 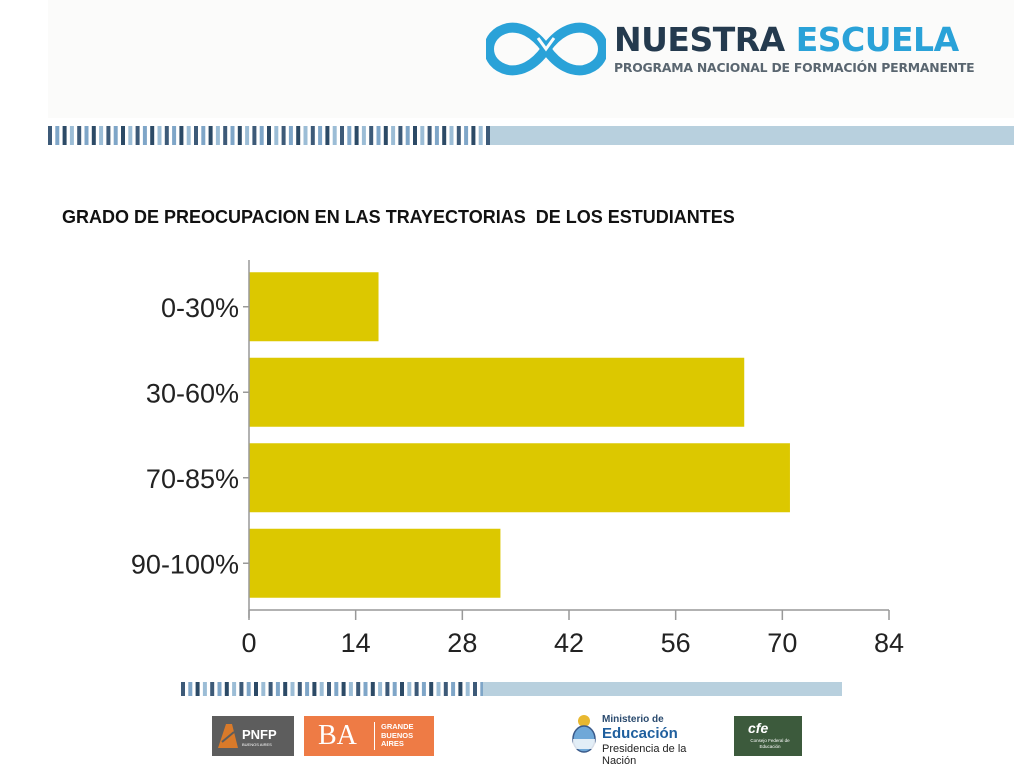 I want to click on ba-small-1: GRANDE, so click(x=397, y=726).